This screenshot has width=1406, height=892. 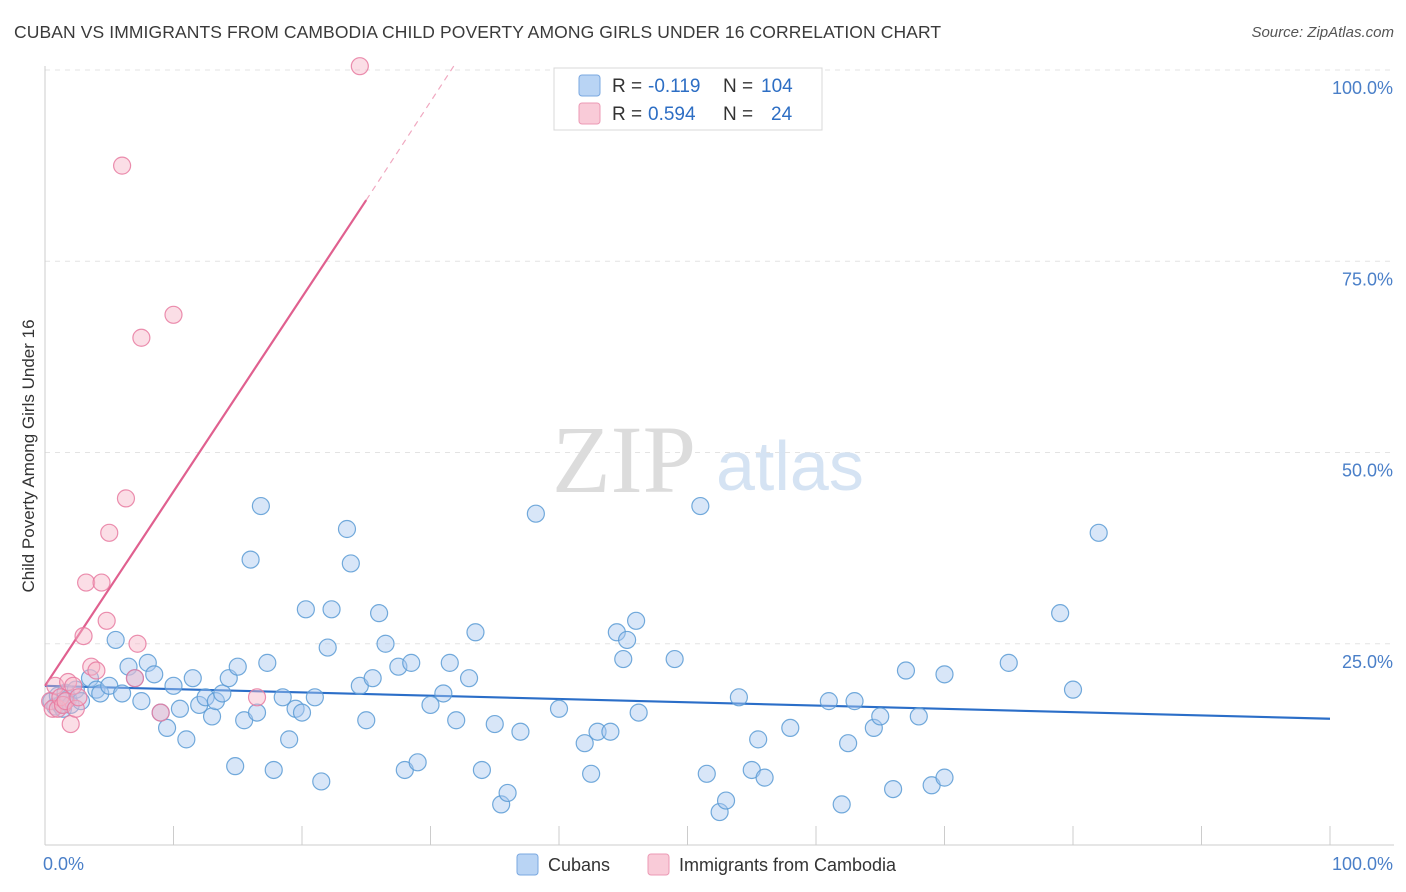 What do you see at coordinates (589, 85) in the screenshot?
I see `legend-swatch-cubans` at bounding box center [589, 85].